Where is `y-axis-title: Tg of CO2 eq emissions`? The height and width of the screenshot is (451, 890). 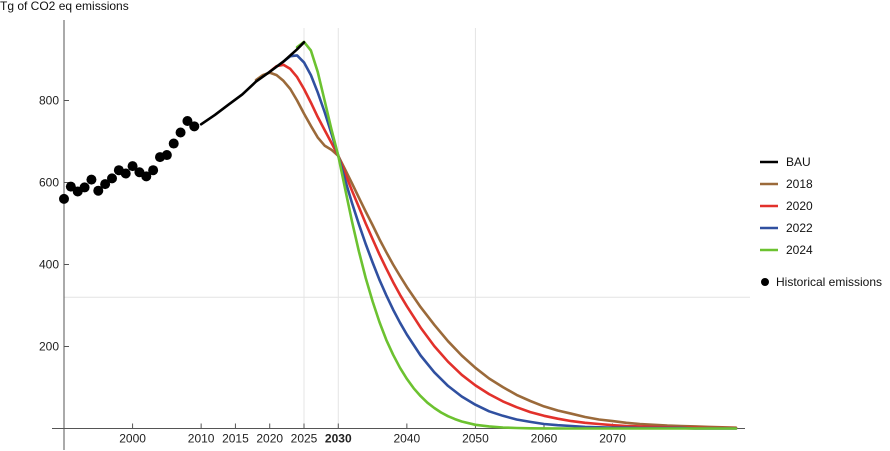
y-axis-title: Tg of CO2 eq emissions is located at coordinates (64, 6).